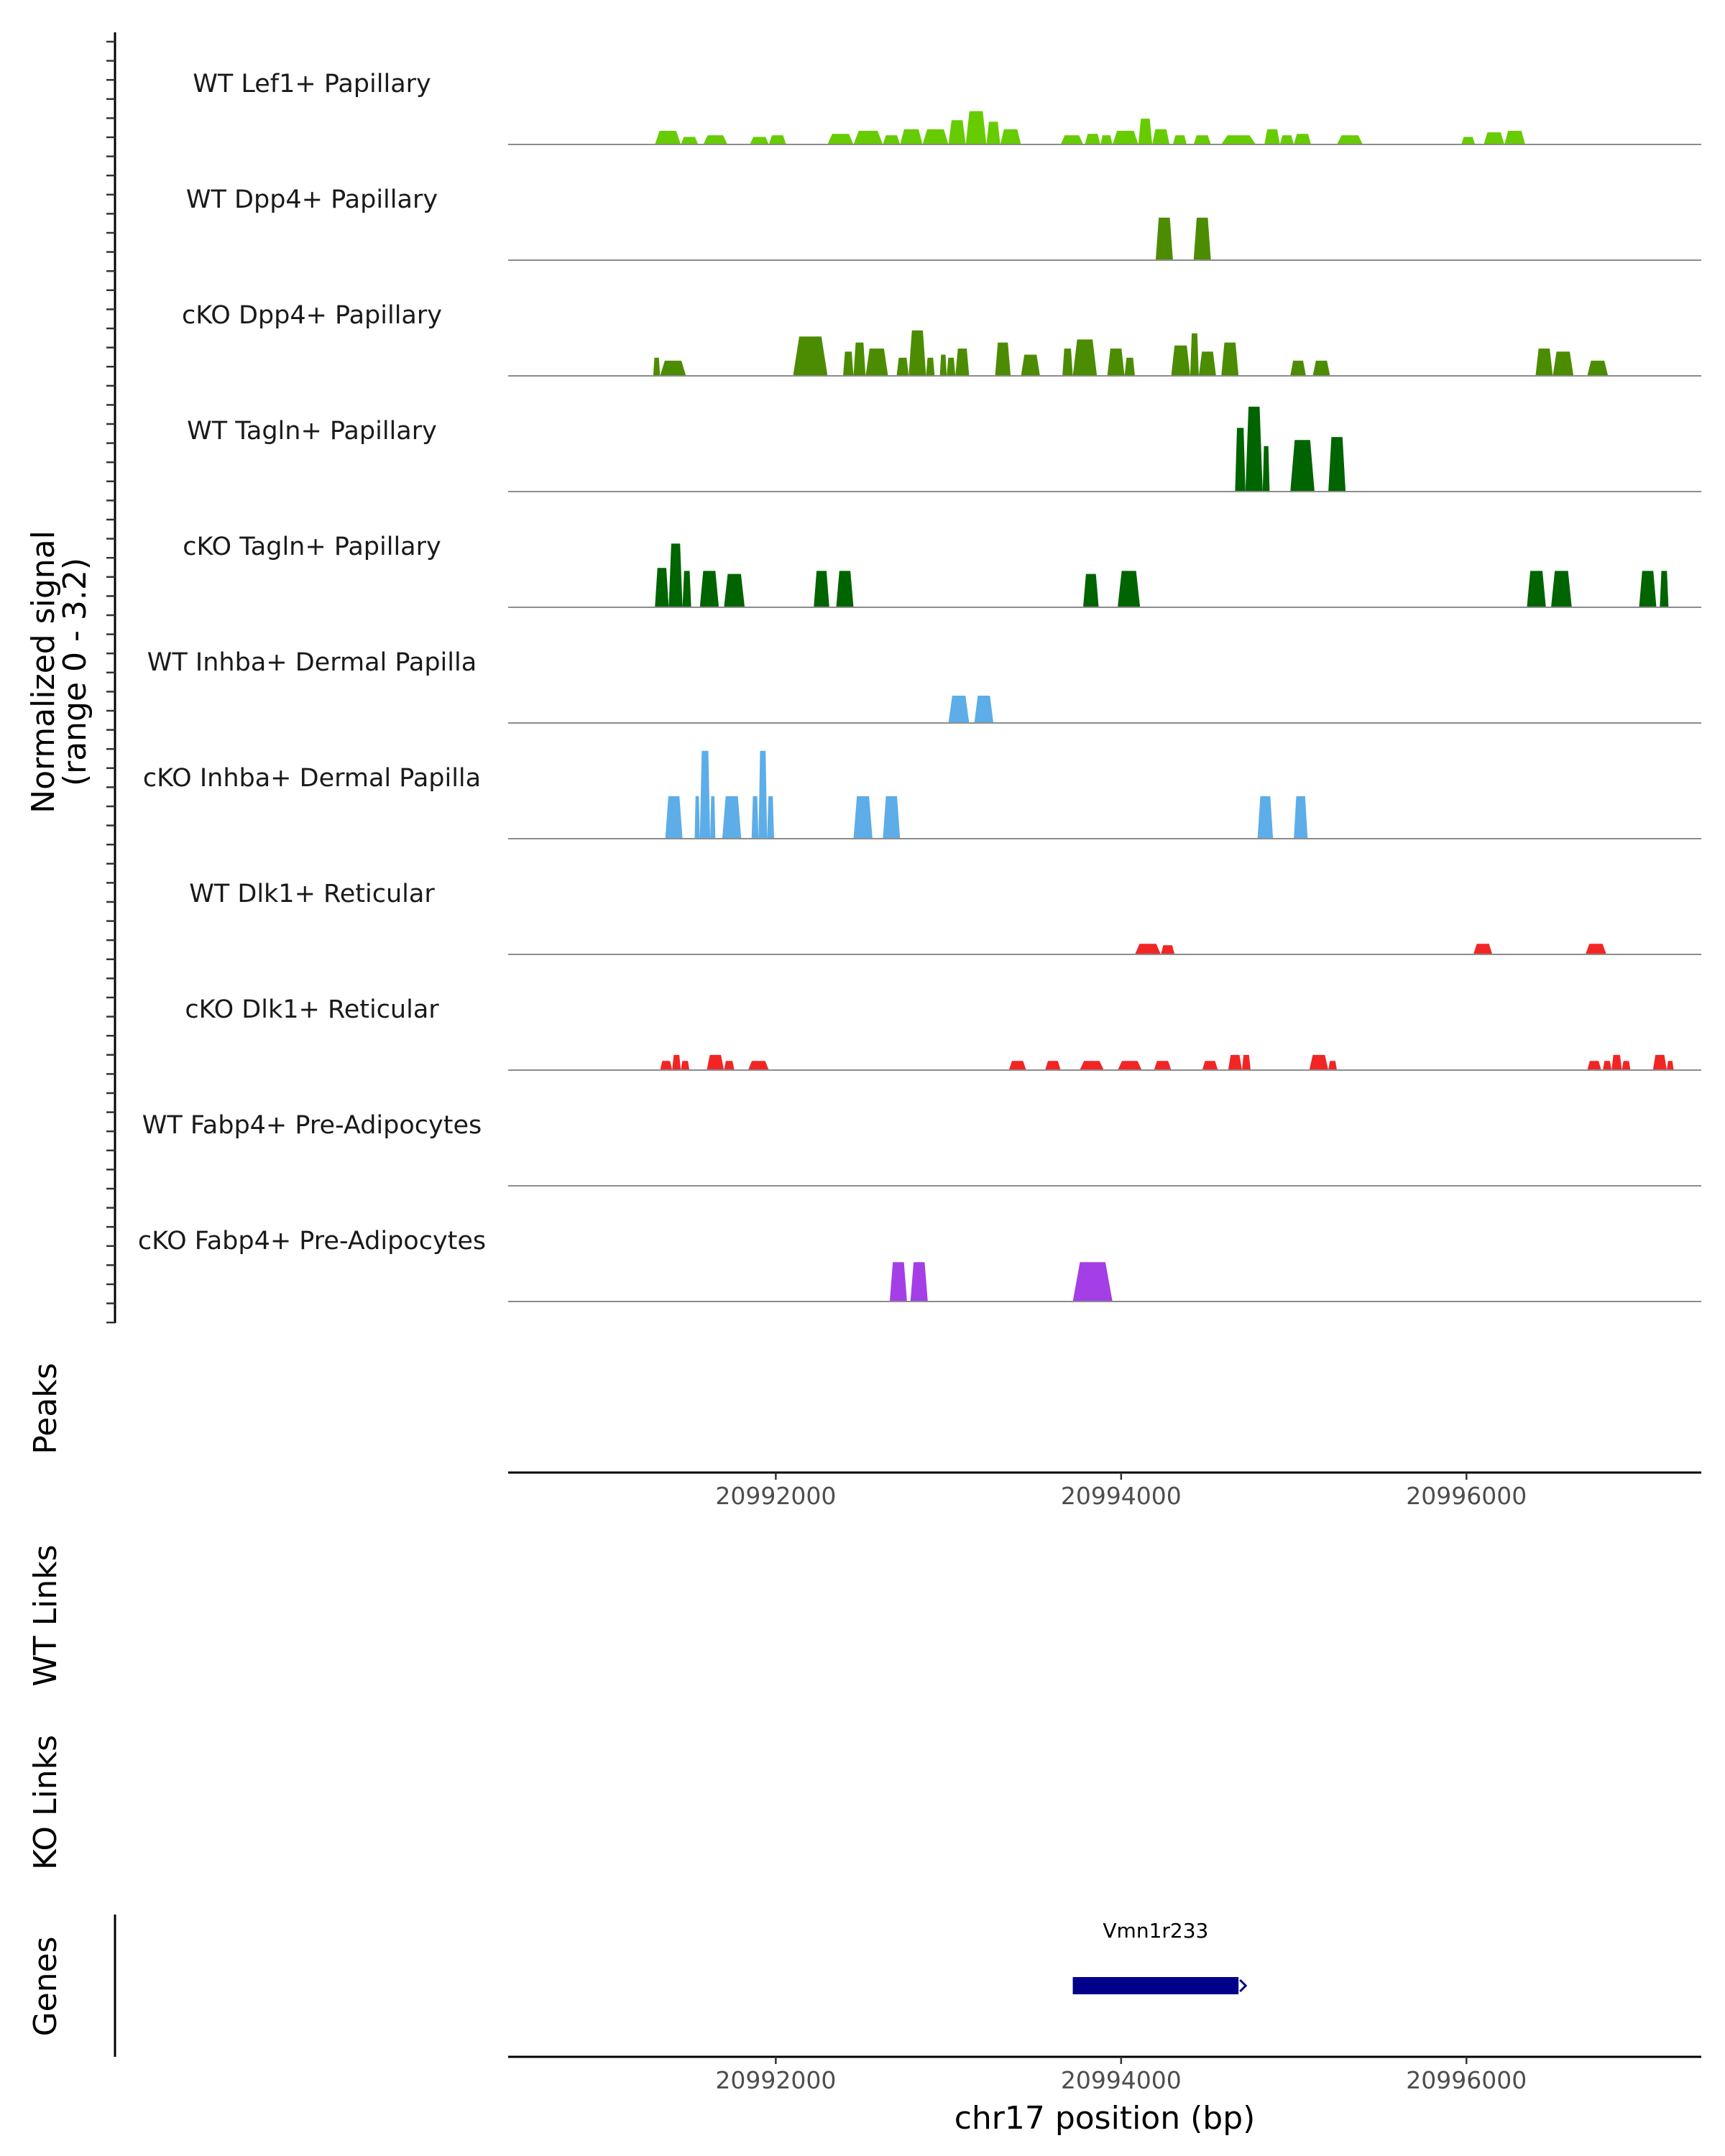 The width and height of the screenshot is (1725, 2156). What do you see at coordinates (312, 778) in the screenshot?
I see `track-label: cKO Inhba+ Dermal Papilla` at bounding box center [312, 778].